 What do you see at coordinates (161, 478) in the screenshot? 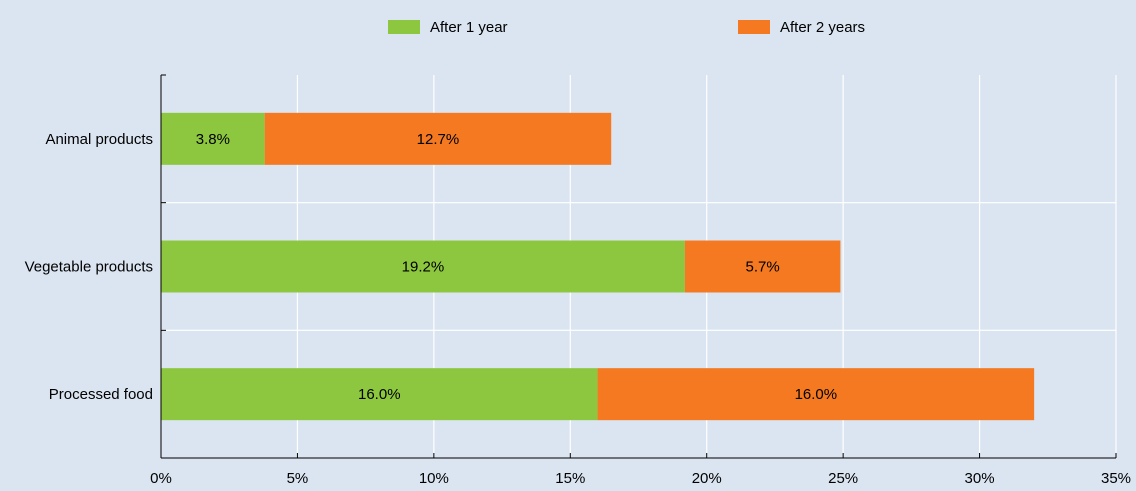
I see `x-tick-label: 0%` at bounding box center [161, 478].